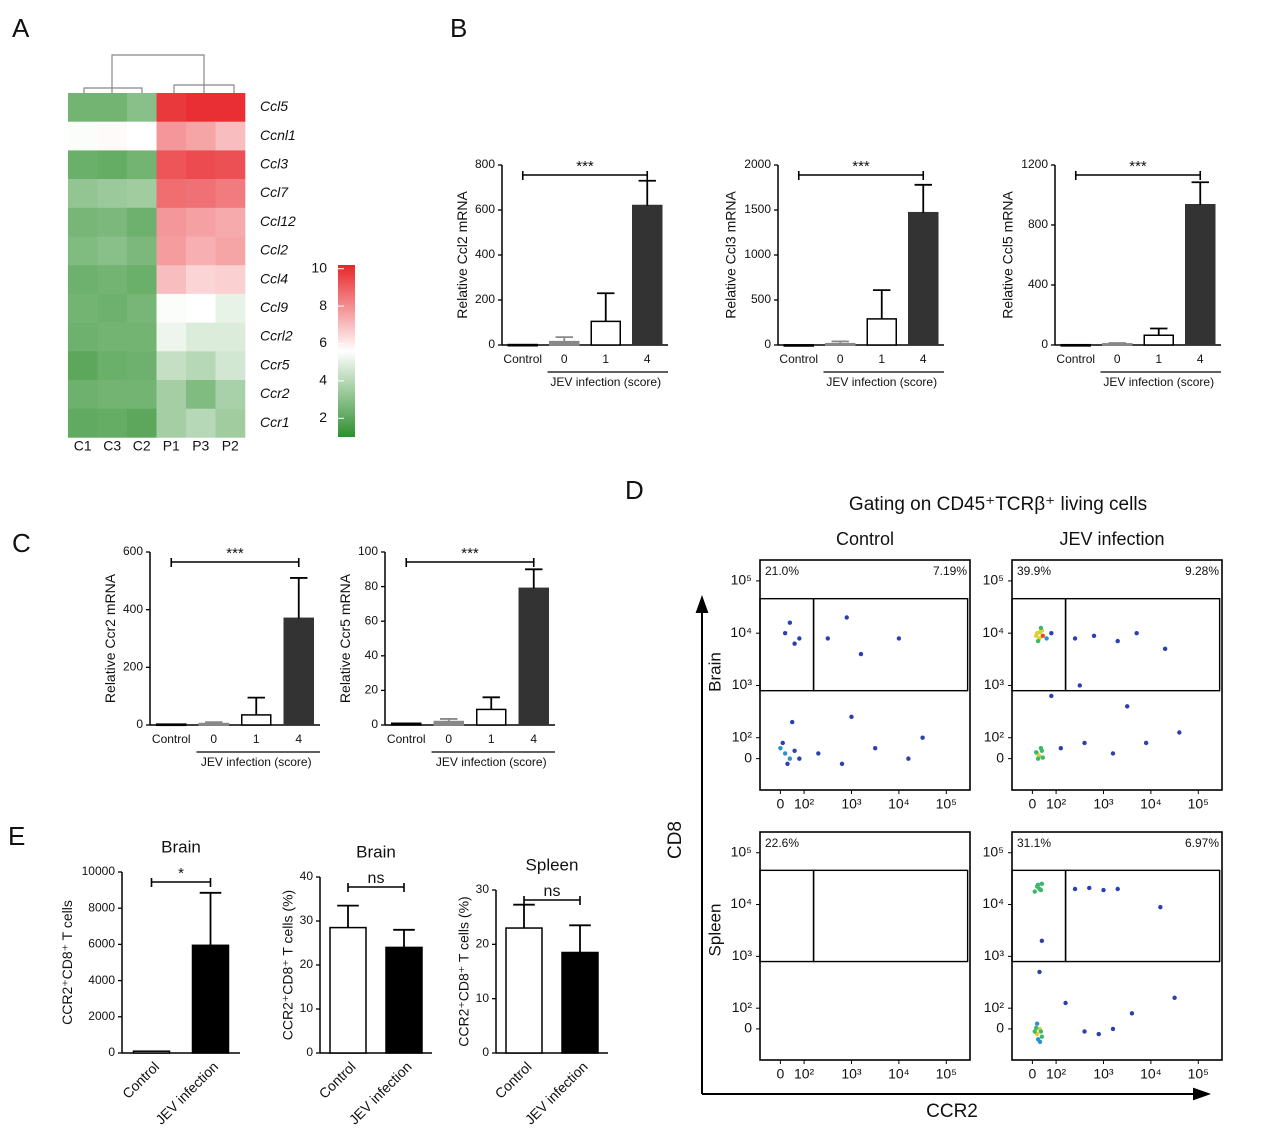  What do you see at coordinates (485, 299) in the screenshot?
I see `y-tick-label: 200` at bounding box center [485, 299].